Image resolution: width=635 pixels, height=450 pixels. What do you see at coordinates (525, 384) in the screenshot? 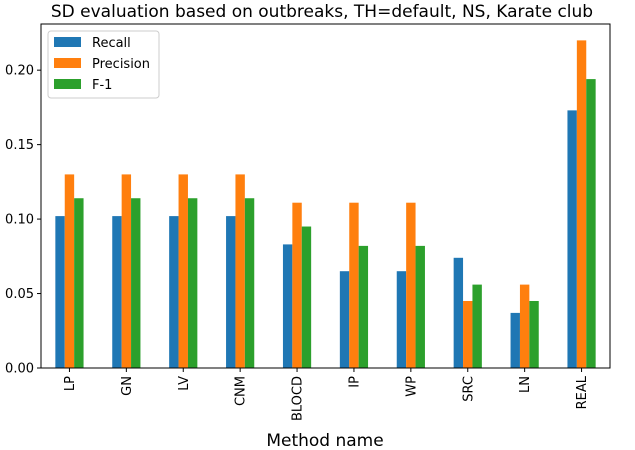
I see `x-tick-label-ln: LN` at bounding box center [525, 384].